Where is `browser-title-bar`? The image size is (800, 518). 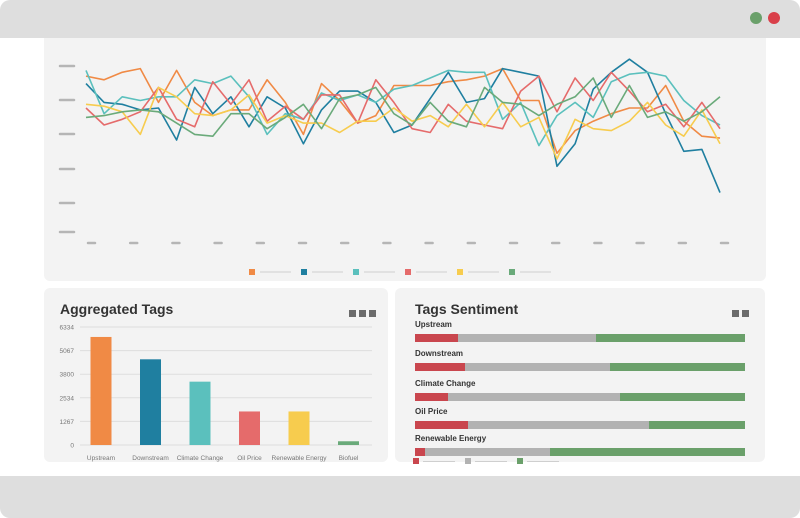
browser-title-bar is located at coordinates (400, 19).